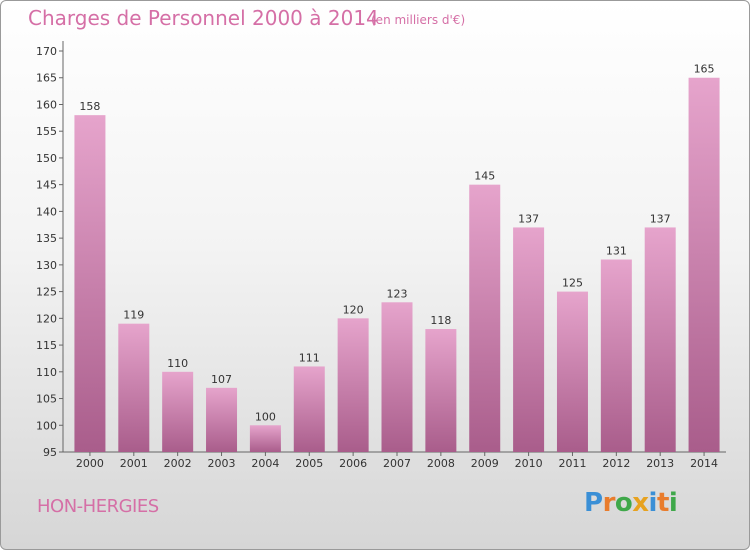 The height and width of the screenshot is (550, 750). Describe the element at coordinates (623, 503) in the screenshot. I see `logo-letter: o` at that location.